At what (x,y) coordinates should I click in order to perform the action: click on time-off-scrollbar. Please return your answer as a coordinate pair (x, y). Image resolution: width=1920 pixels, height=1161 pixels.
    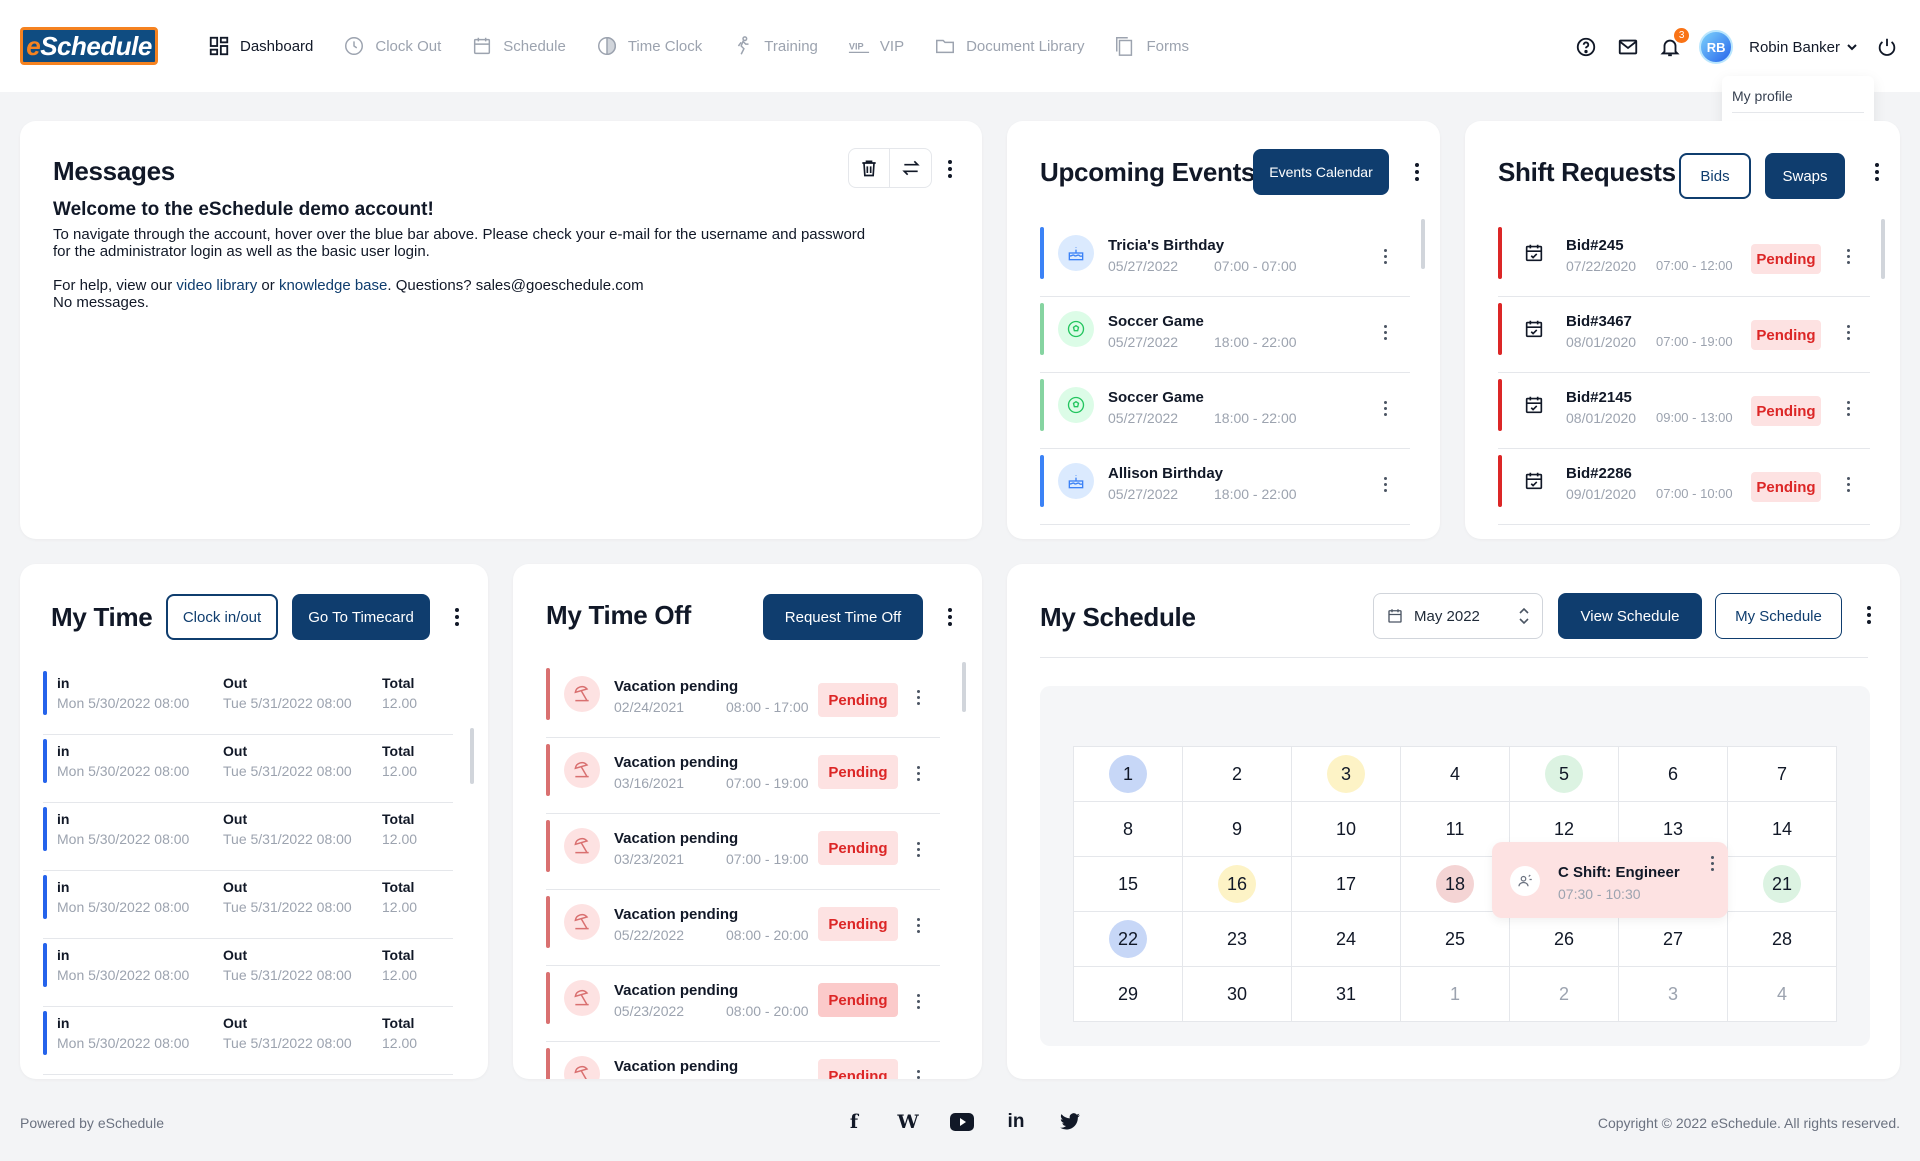
    Looking at the image, I should click on (964, 687).